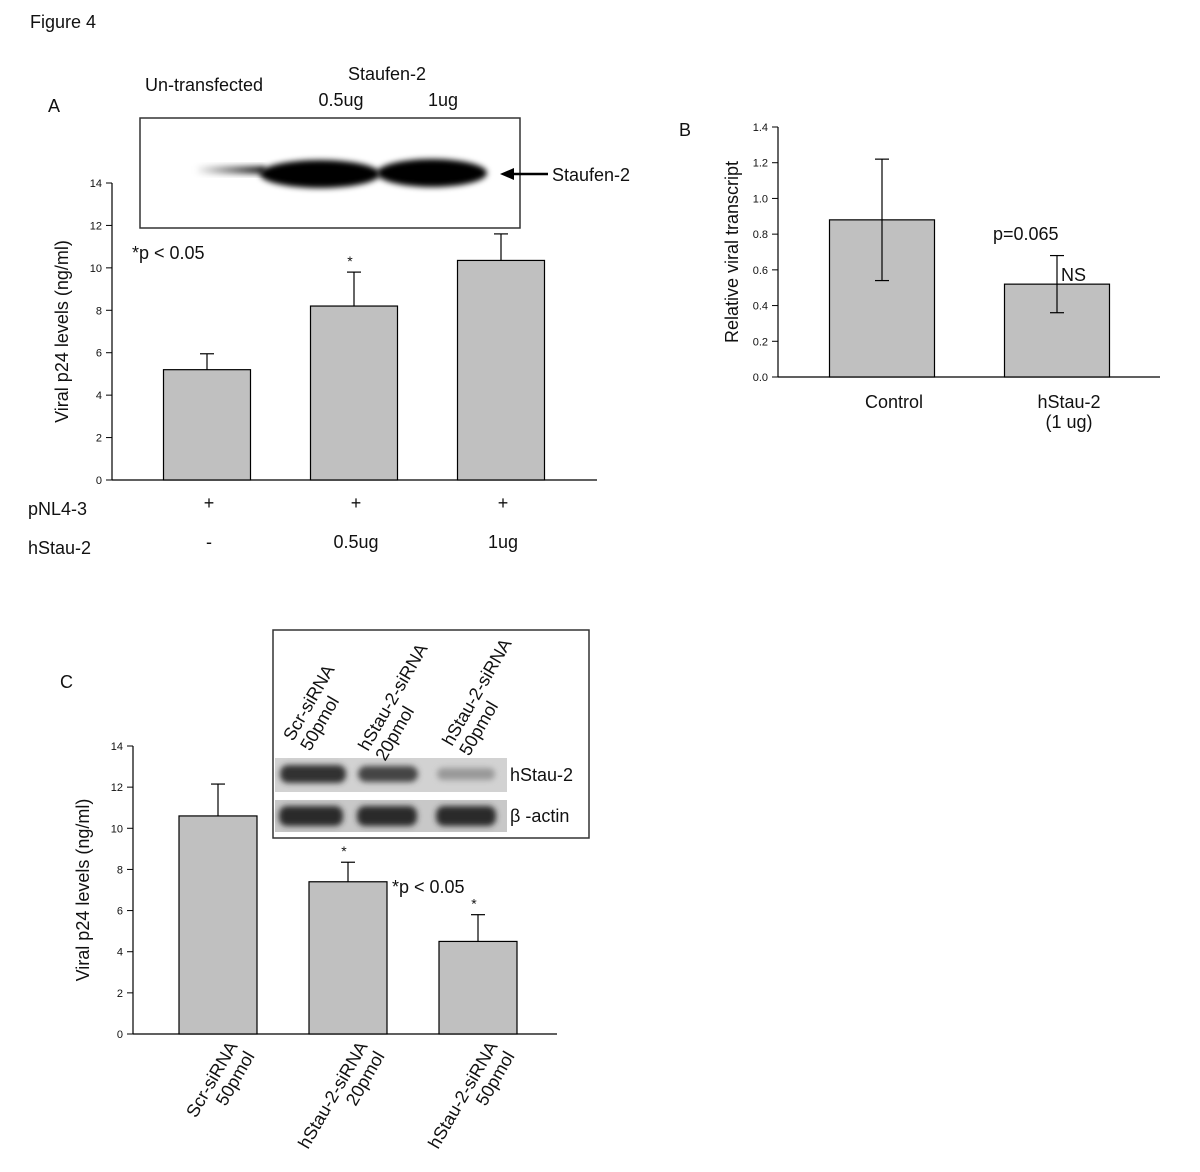  Describe the element at coordinates (1026, 234) in the screenshot. I see `annotation: p=0.065` at that location.